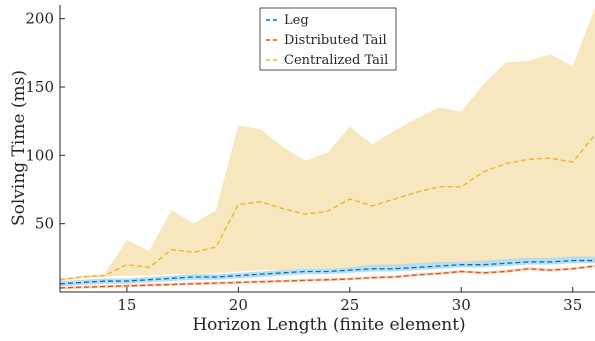 Image resolution: width=595 pixels, height=341 pixels. I want to click on line-distributed-tail, so click(327, 277).